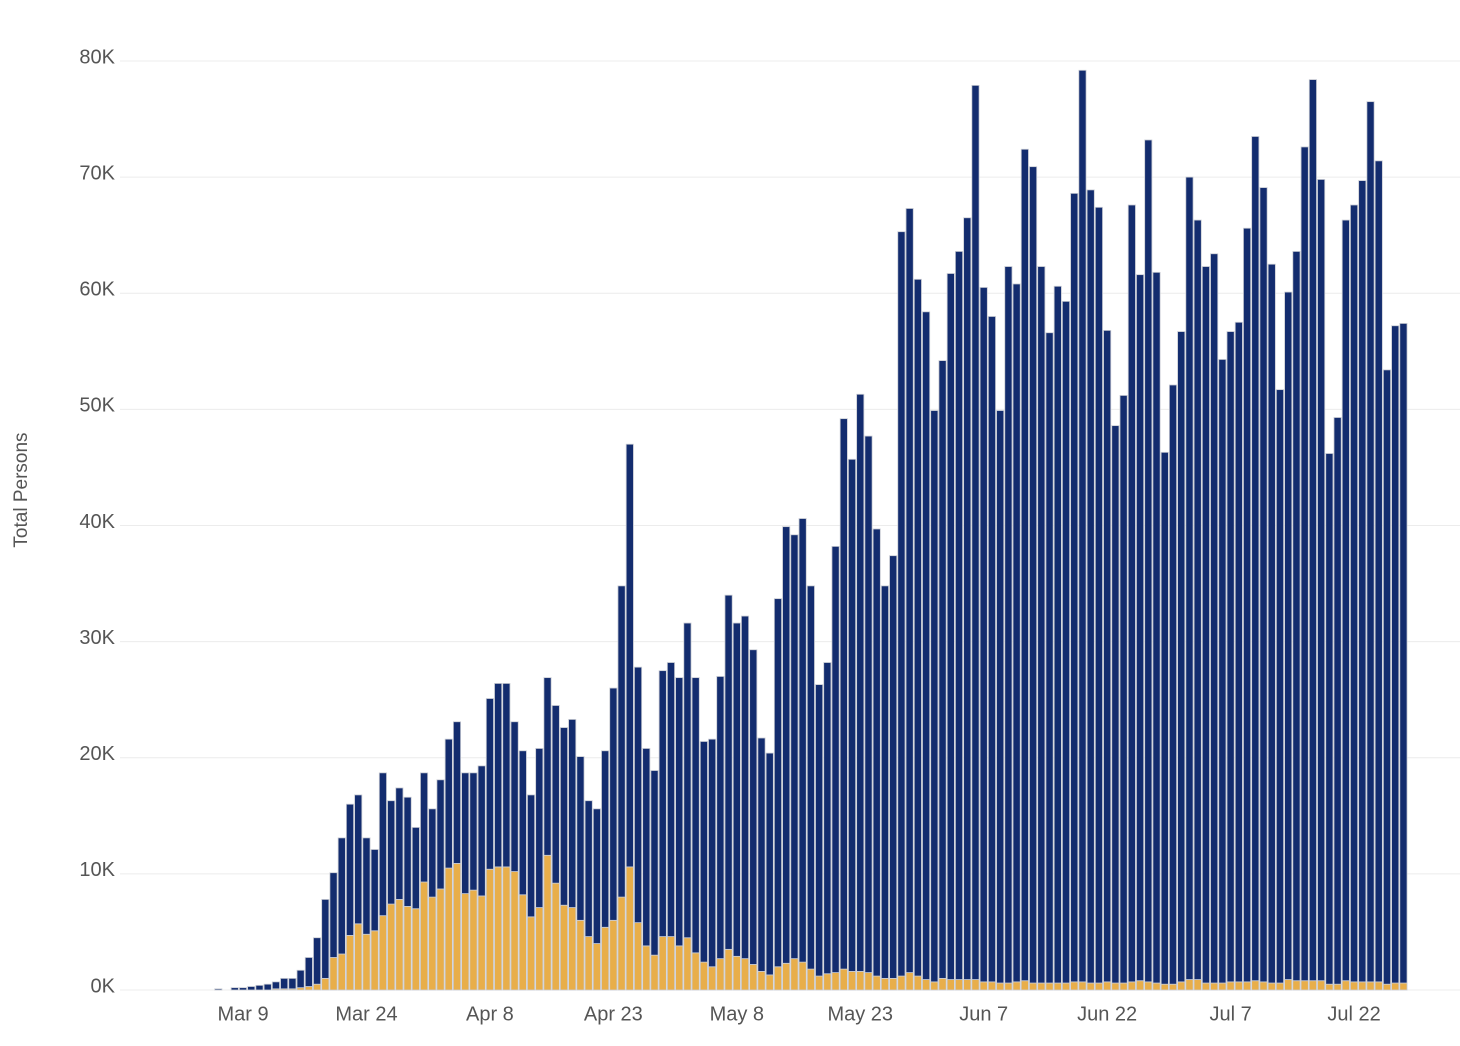  I want to click on x-tick-label: Jun 22, so click(1107, 1014).